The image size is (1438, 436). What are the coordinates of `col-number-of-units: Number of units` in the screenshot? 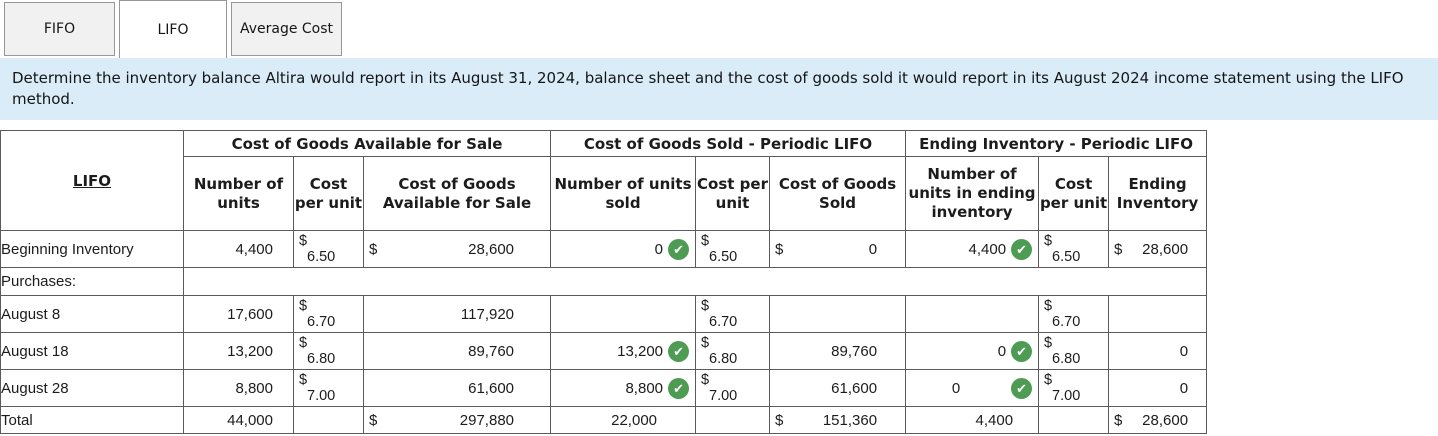 It's located at (238, 193).